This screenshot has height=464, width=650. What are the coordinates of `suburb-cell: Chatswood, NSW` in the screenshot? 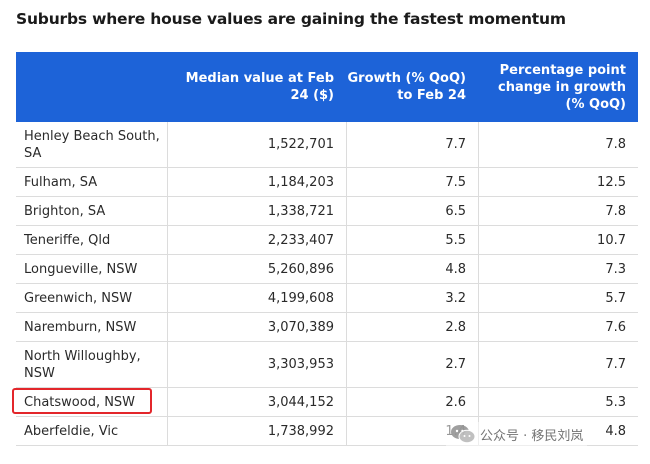 It's located at (80, 402).